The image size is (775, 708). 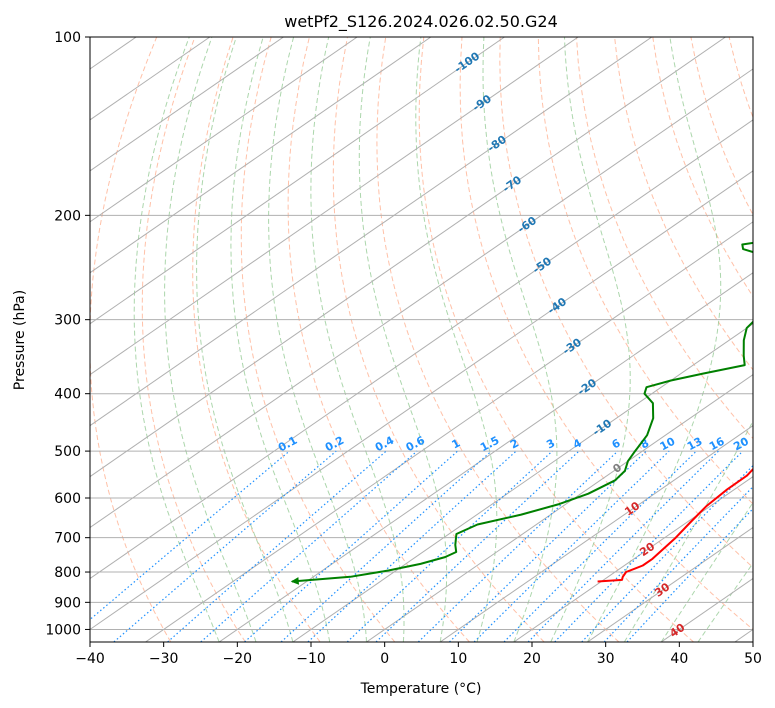 What do you see at coordinates (90, 659) in the screenshot?
I see `x-tick-label: −40` at bounding box center [90, 659].